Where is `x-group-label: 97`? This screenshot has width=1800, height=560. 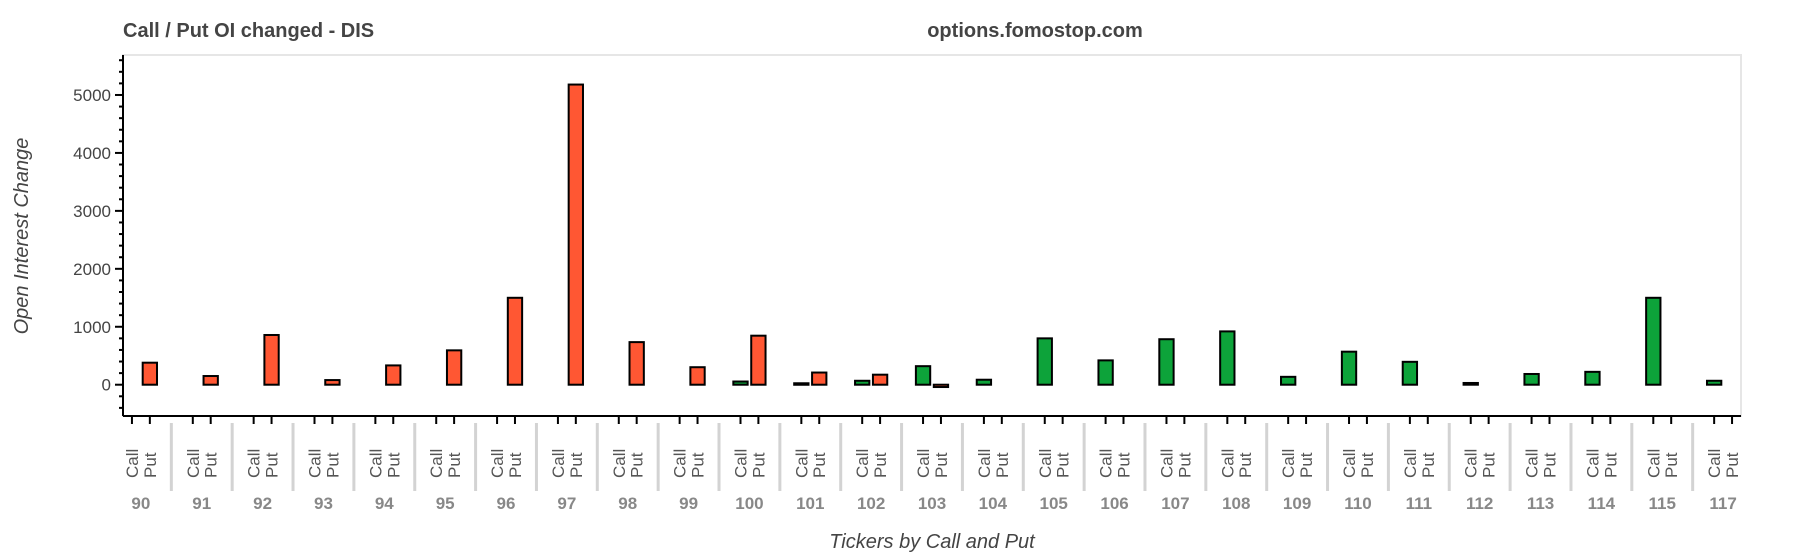
x-group-label: 97 is located at coordinates (566, 503).